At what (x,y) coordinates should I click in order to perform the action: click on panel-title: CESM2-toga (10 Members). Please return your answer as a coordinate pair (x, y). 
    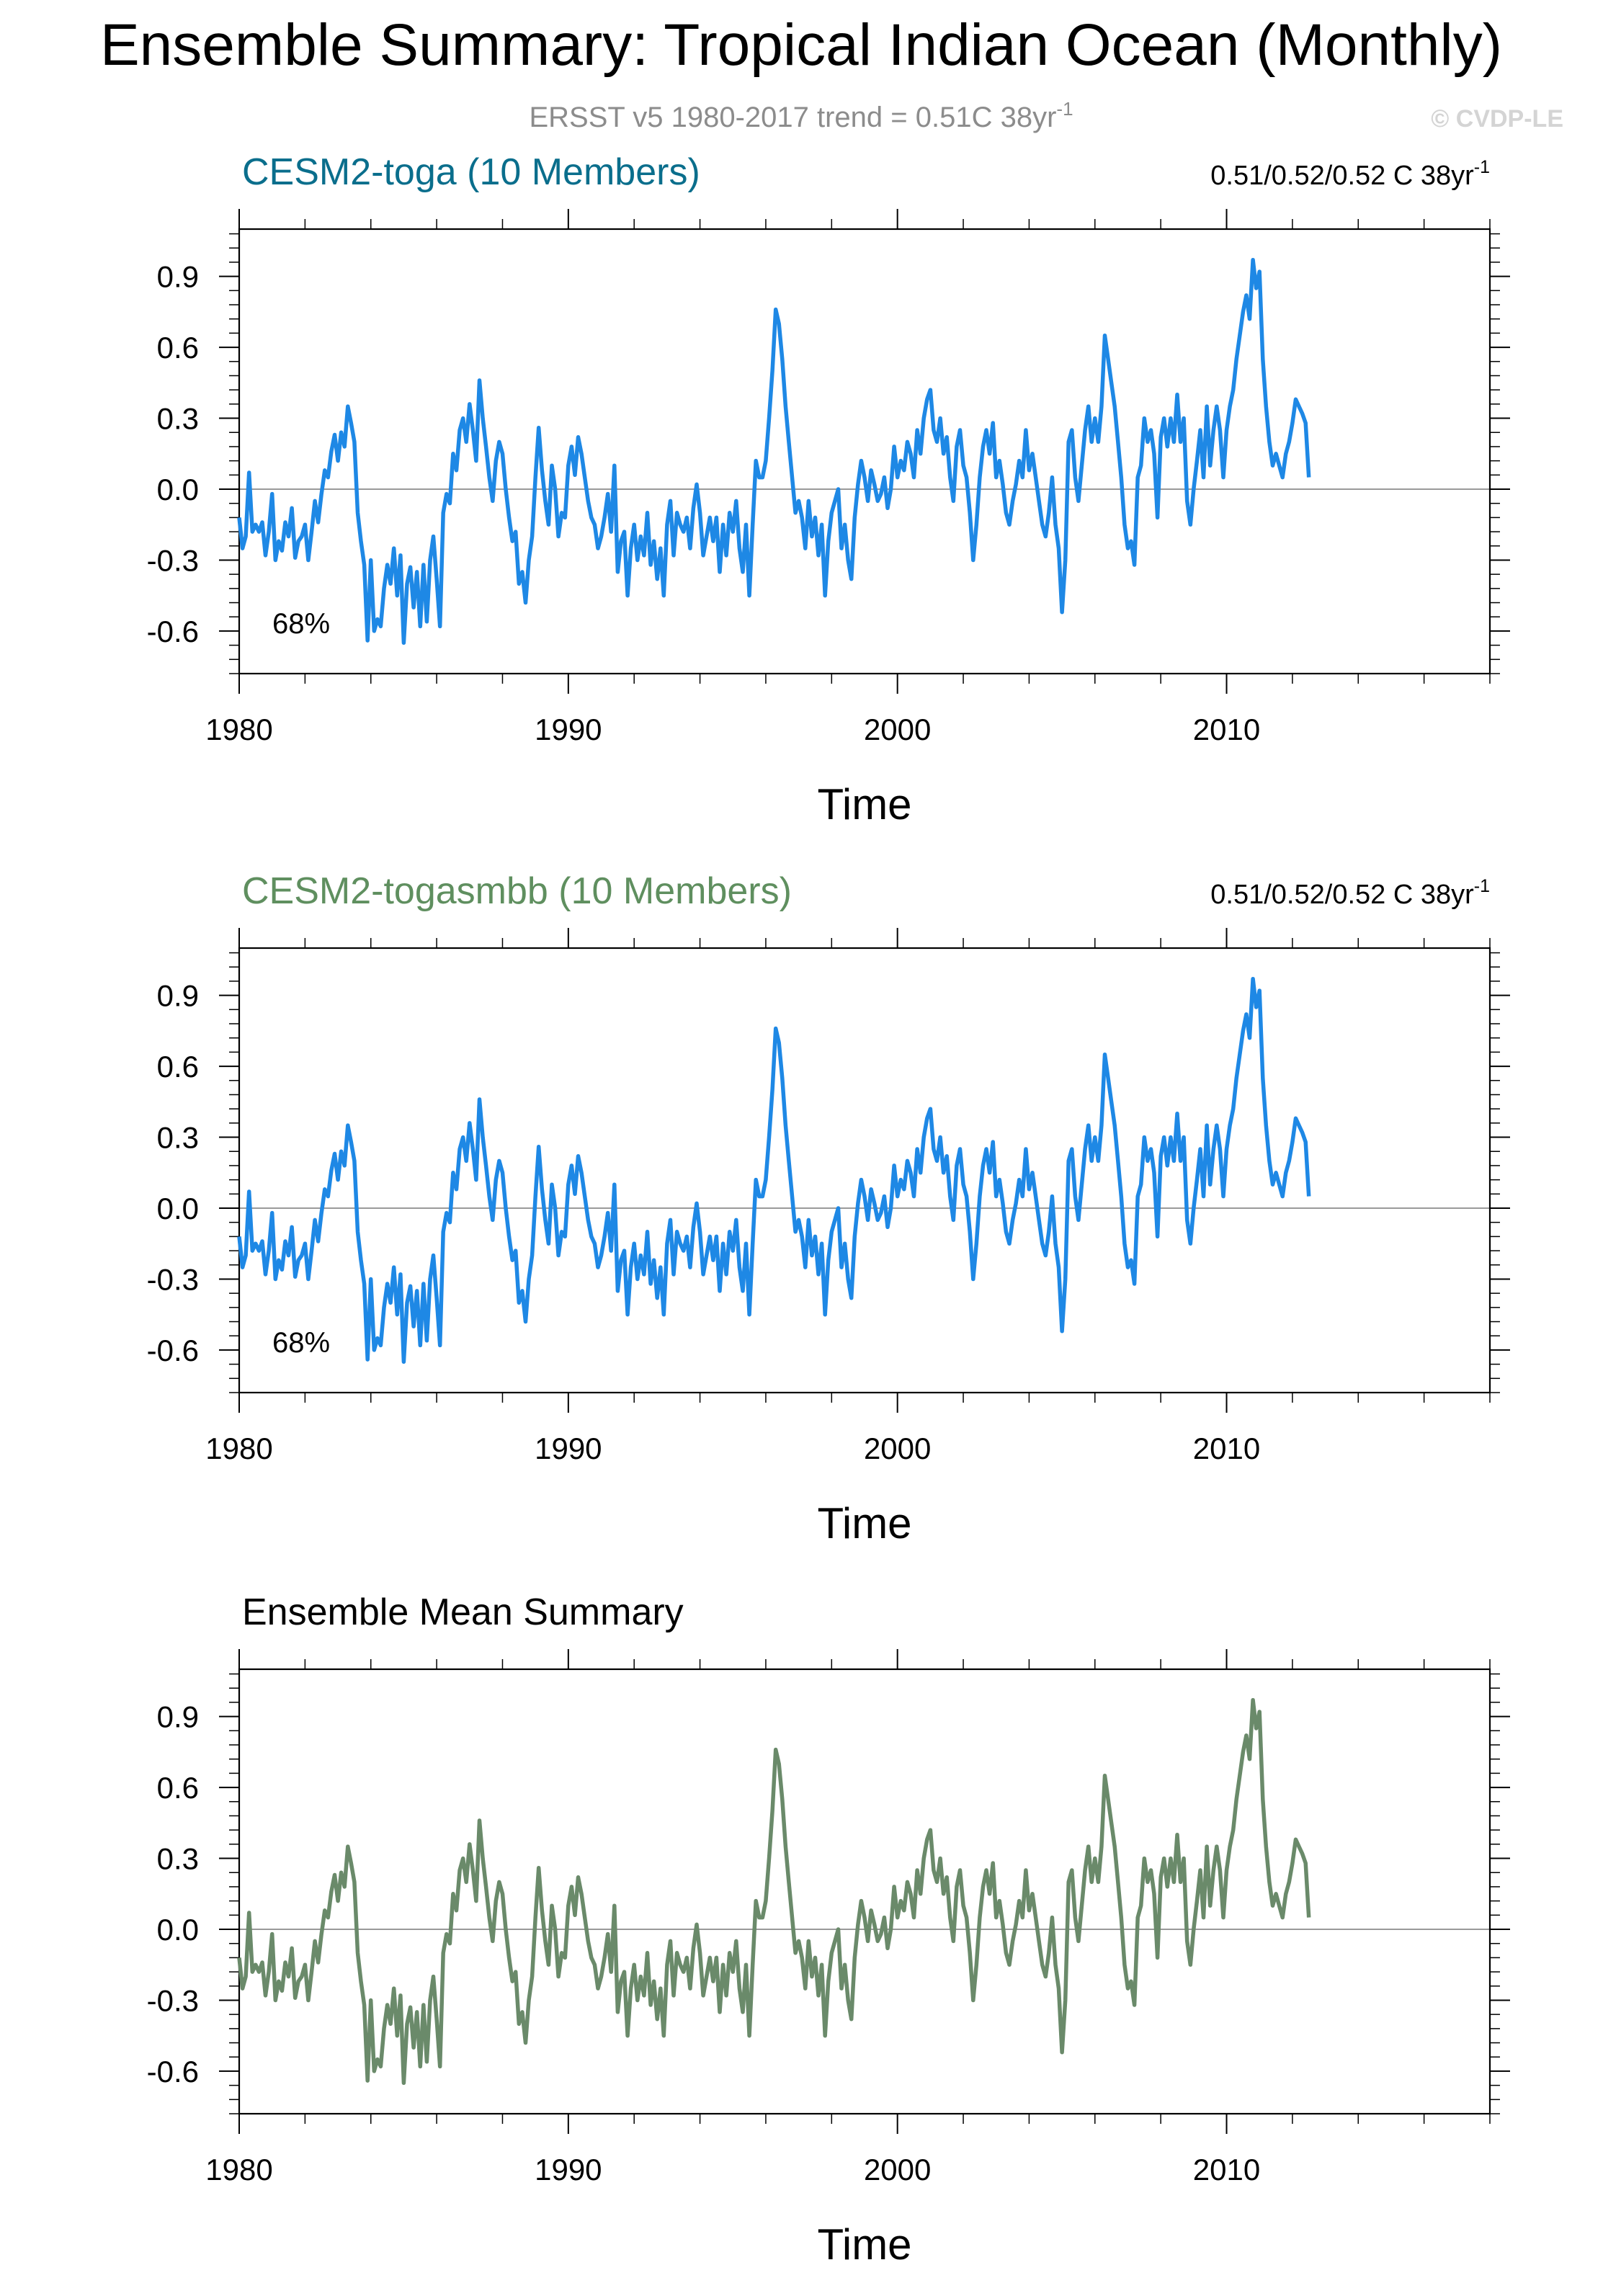
    Looking at the image, I should click on (471, 172).